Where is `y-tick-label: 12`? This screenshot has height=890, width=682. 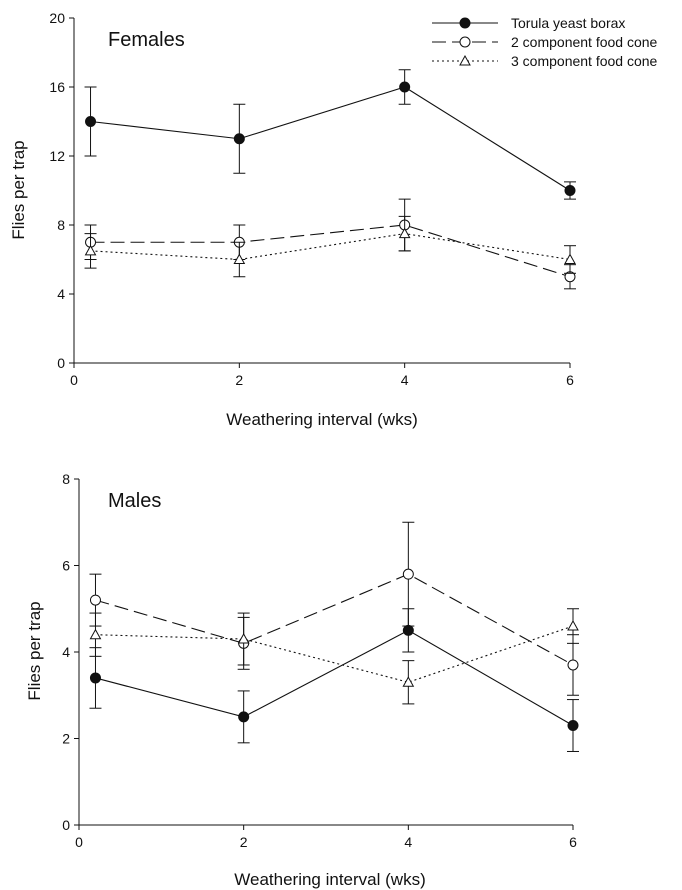 y-tick-label: 12 is located at coordinates (57, 156).